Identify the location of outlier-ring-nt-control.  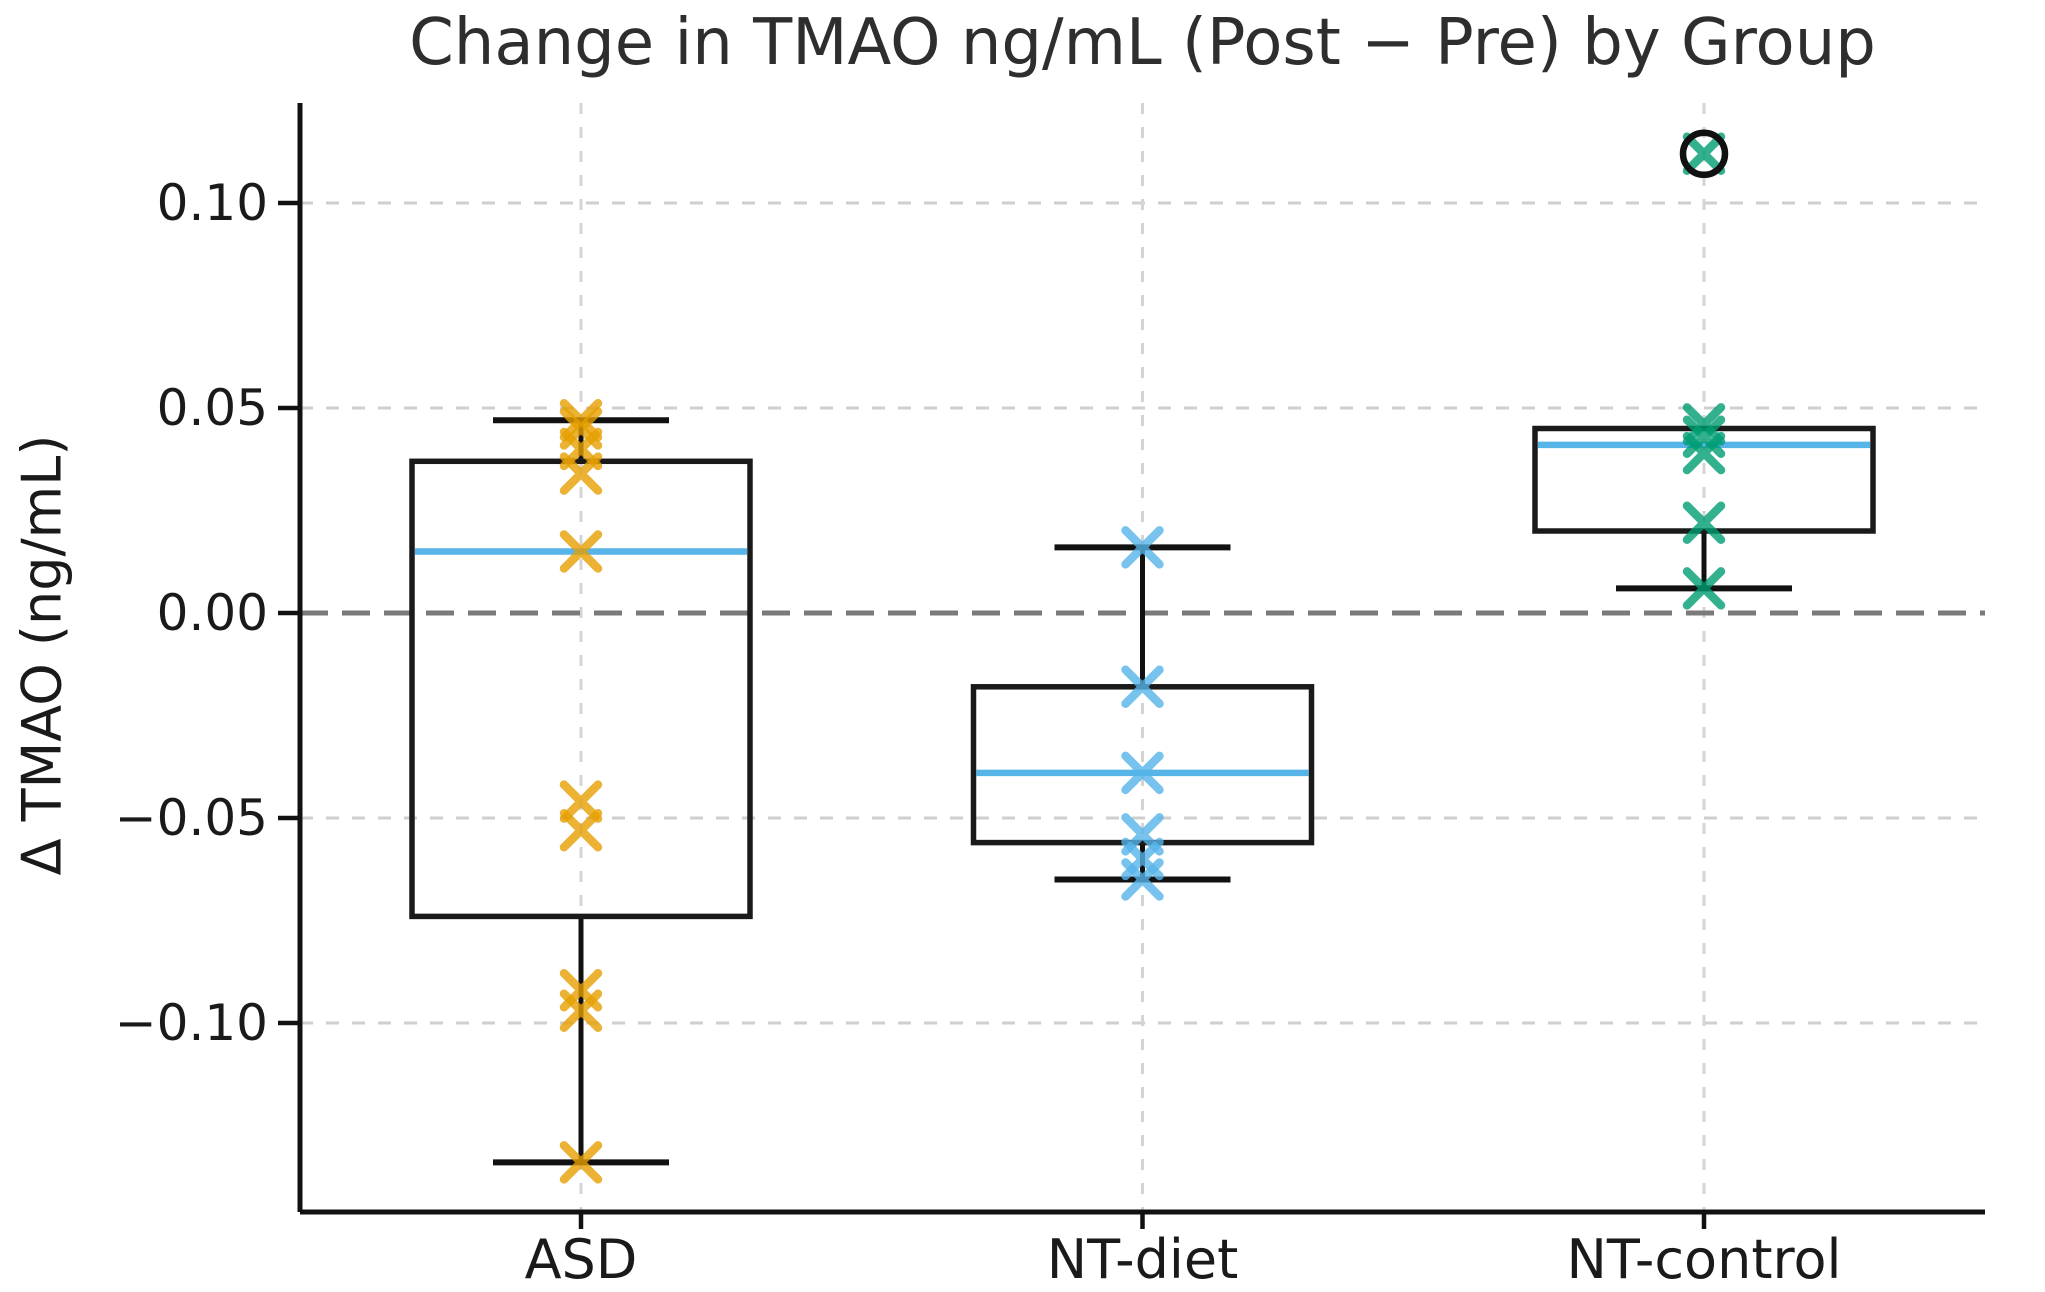
(1704, 154).